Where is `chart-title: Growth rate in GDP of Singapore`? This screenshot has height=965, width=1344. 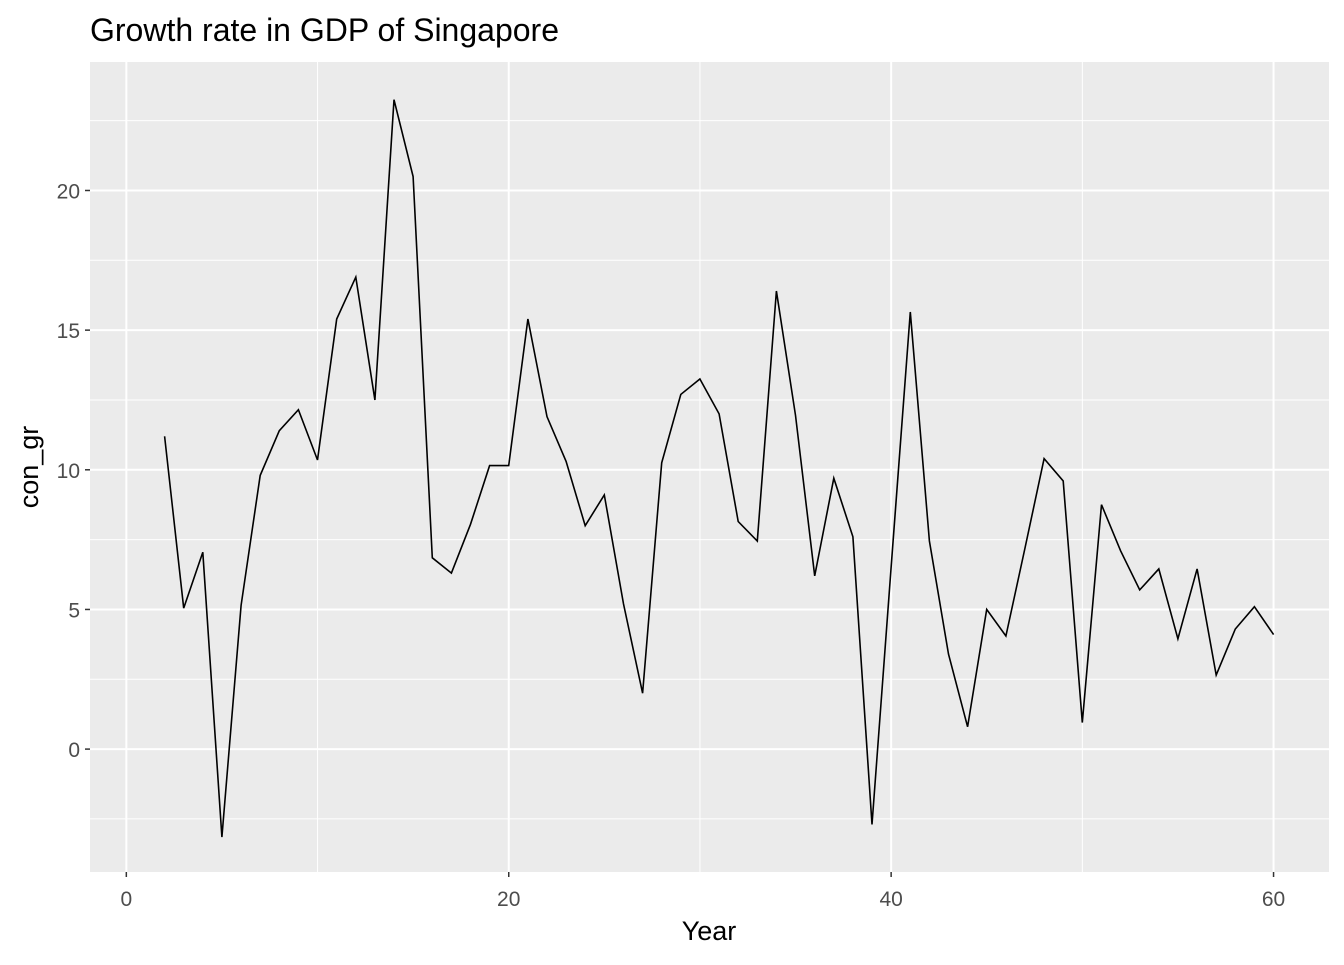 chart-title: Growth rate in GDP of Singapore is located at coordinates (324, 30).